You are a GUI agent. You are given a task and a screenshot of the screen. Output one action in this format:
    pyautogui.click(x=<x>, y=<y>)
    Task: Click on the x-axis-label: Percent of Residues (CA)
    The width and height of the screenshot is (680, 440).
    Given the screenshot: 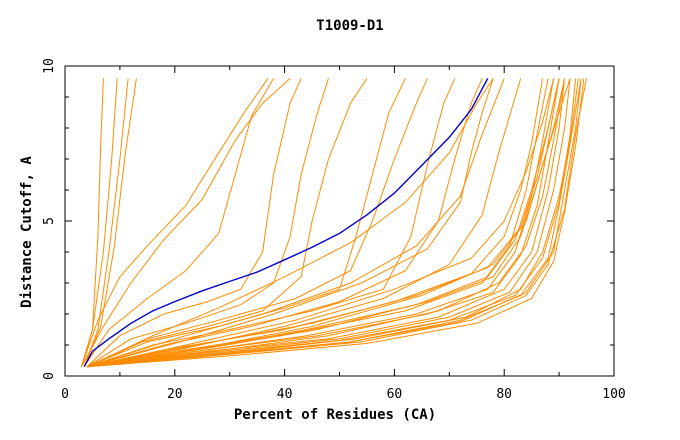 What is the action you would take?
    pyautogui.click(x=335, y=415)
    